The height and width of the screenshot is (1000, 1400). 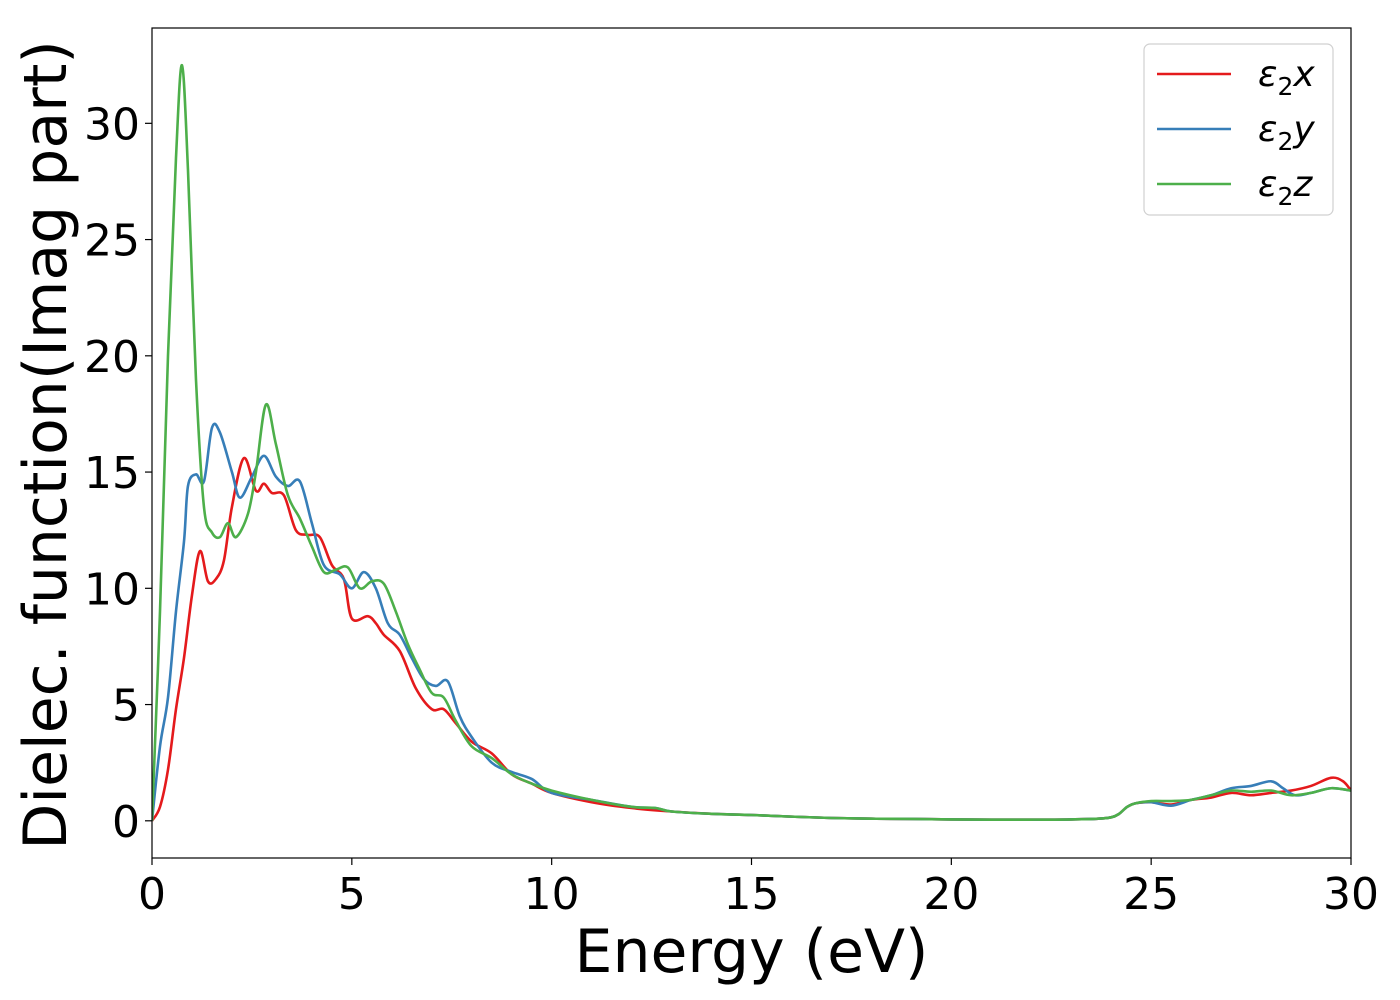 I want to click on y-axis-title: Dielec. function(Imag part), so click(x=46, y=445).